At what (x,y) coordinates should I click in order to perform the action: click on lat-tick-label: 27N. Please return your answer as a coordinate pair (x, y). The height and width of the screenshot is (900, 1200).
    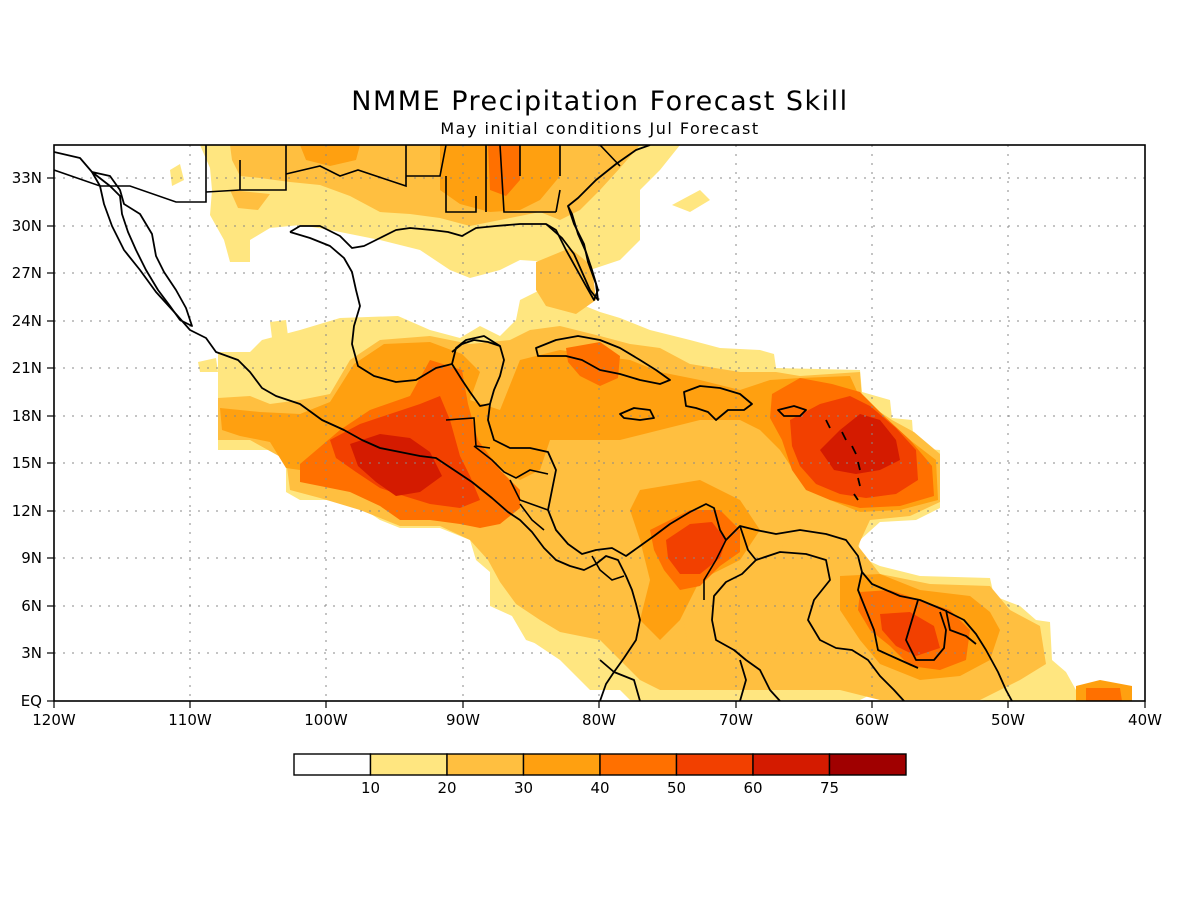
    Looking at the image, I should click on (27, 273).